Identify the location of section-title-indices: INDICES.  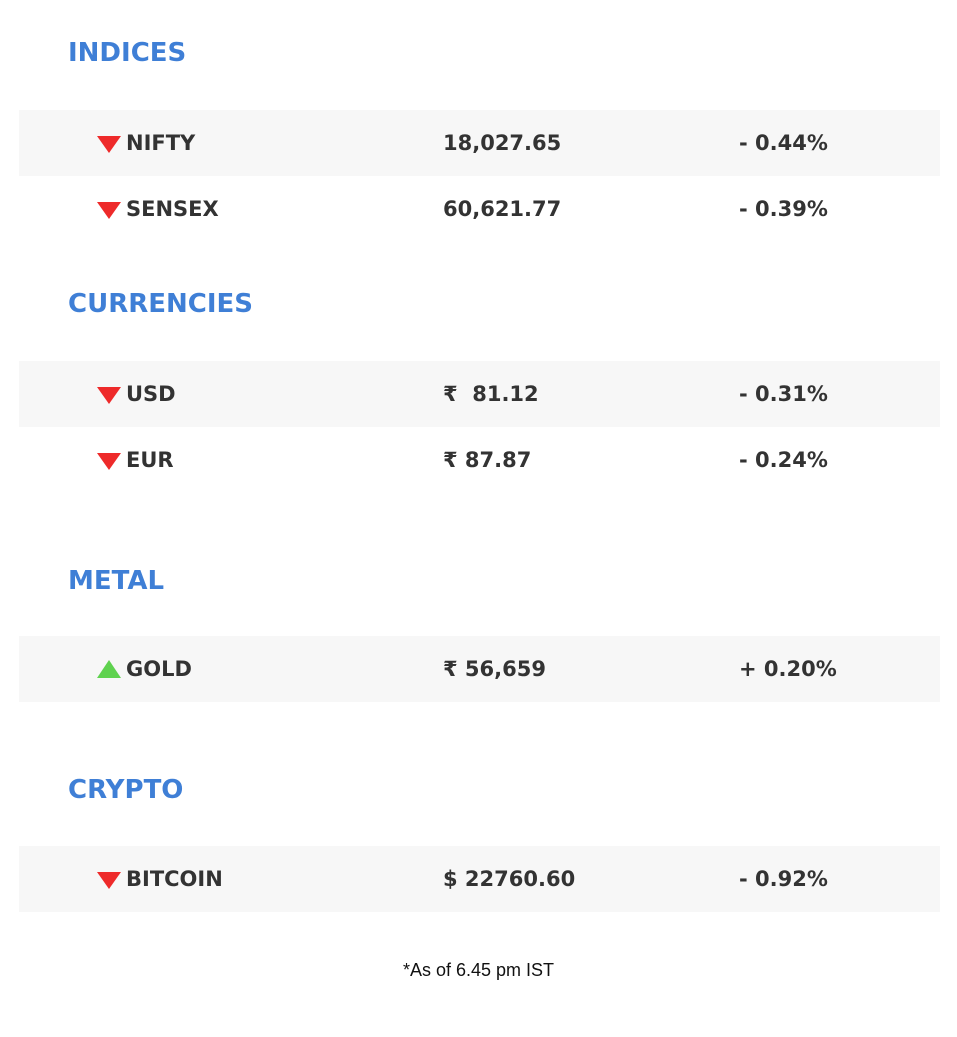
(127, 53).